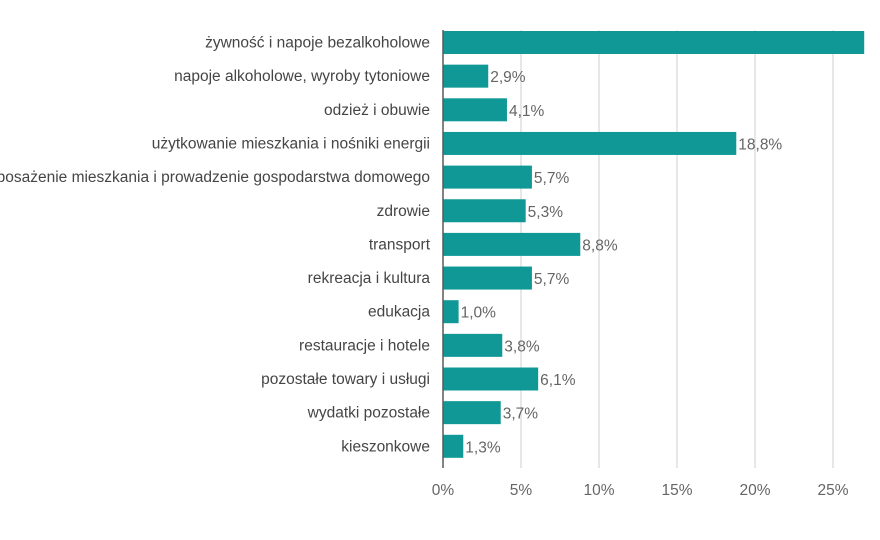 The height and width of the screenshot is (540, 880). I want to click on category-label: użytkowanie mieszkania i nośniki energii, so click(291, 143).